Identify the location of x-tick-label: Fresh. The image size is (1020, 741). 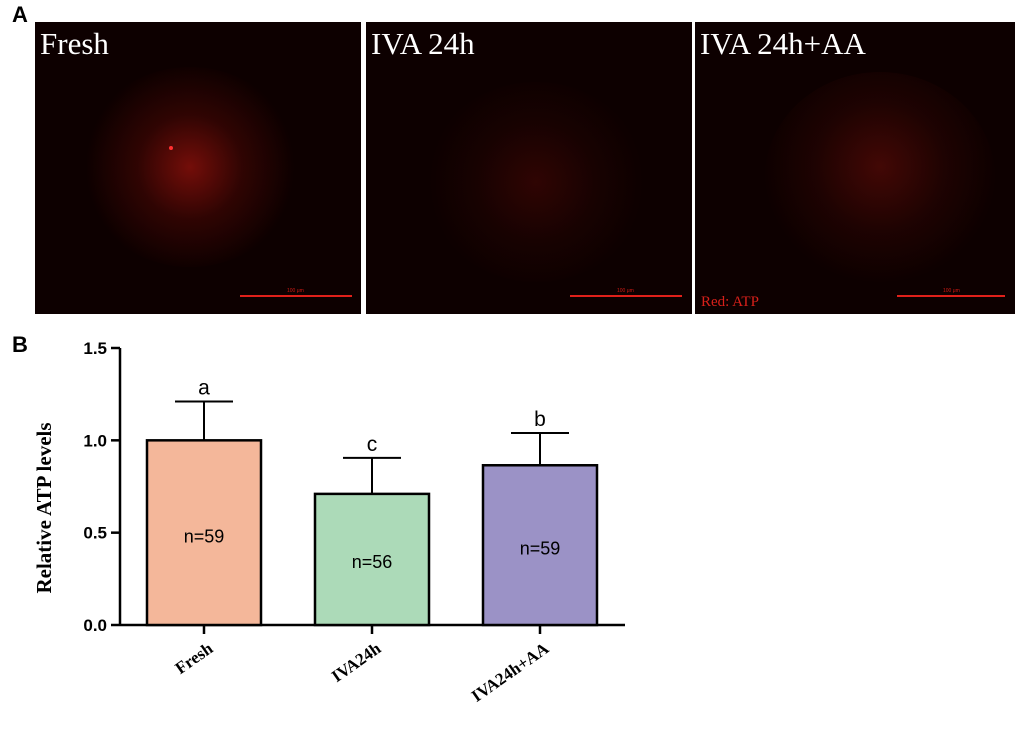
(194, 658).